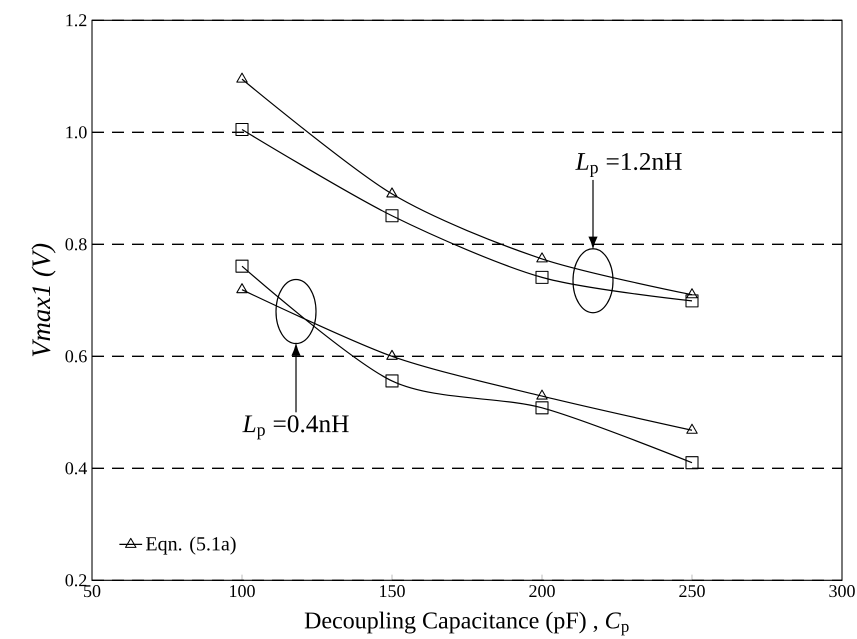 This screenshot has width=857, height=639. I want to click on y-axis-title: Vmax1 (V), so click(43, 300).